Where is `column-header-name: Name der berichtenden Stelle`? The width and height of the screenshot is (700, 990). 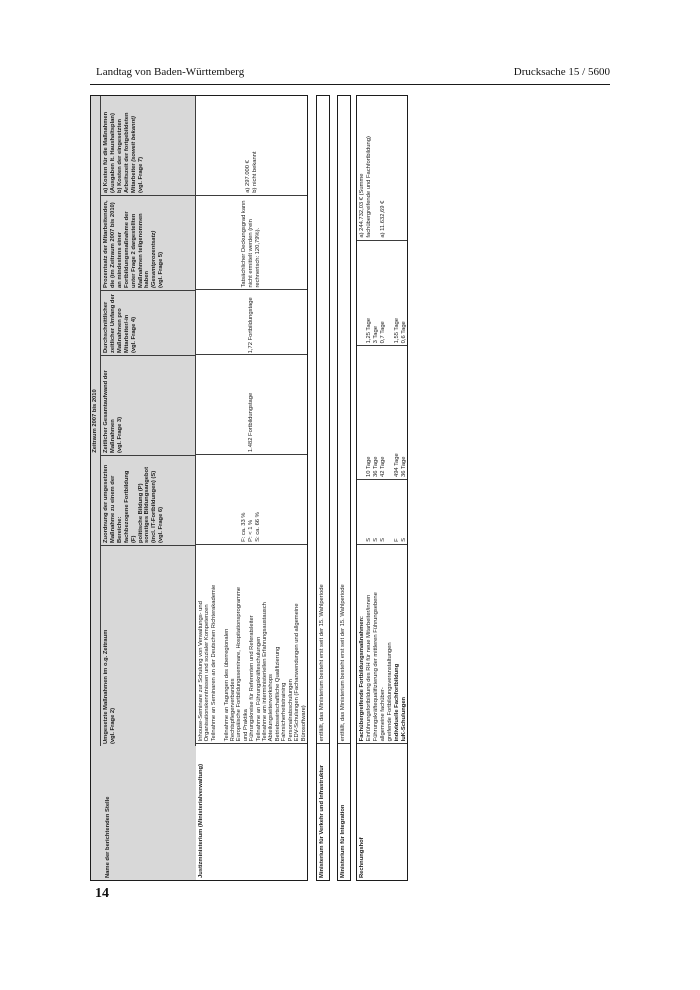 column-header-name: Name der berichtenden Stelle is located at coordinates (143, 813).